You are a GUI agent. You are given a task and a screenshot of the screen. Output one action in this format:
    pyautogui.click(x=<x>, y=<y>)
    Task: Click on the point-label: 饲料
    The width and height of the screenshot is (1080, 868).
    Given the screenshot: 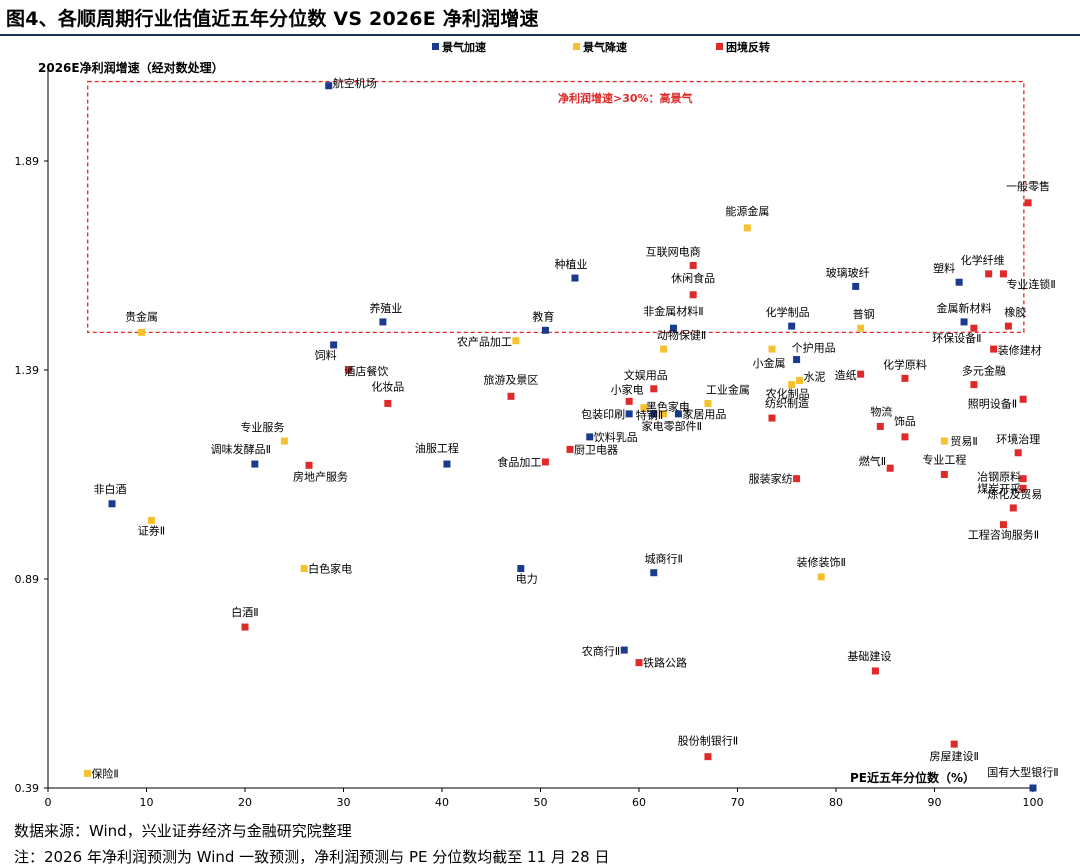 What is the action you would take?
    pyautogui.click(x=326, y=355)
    